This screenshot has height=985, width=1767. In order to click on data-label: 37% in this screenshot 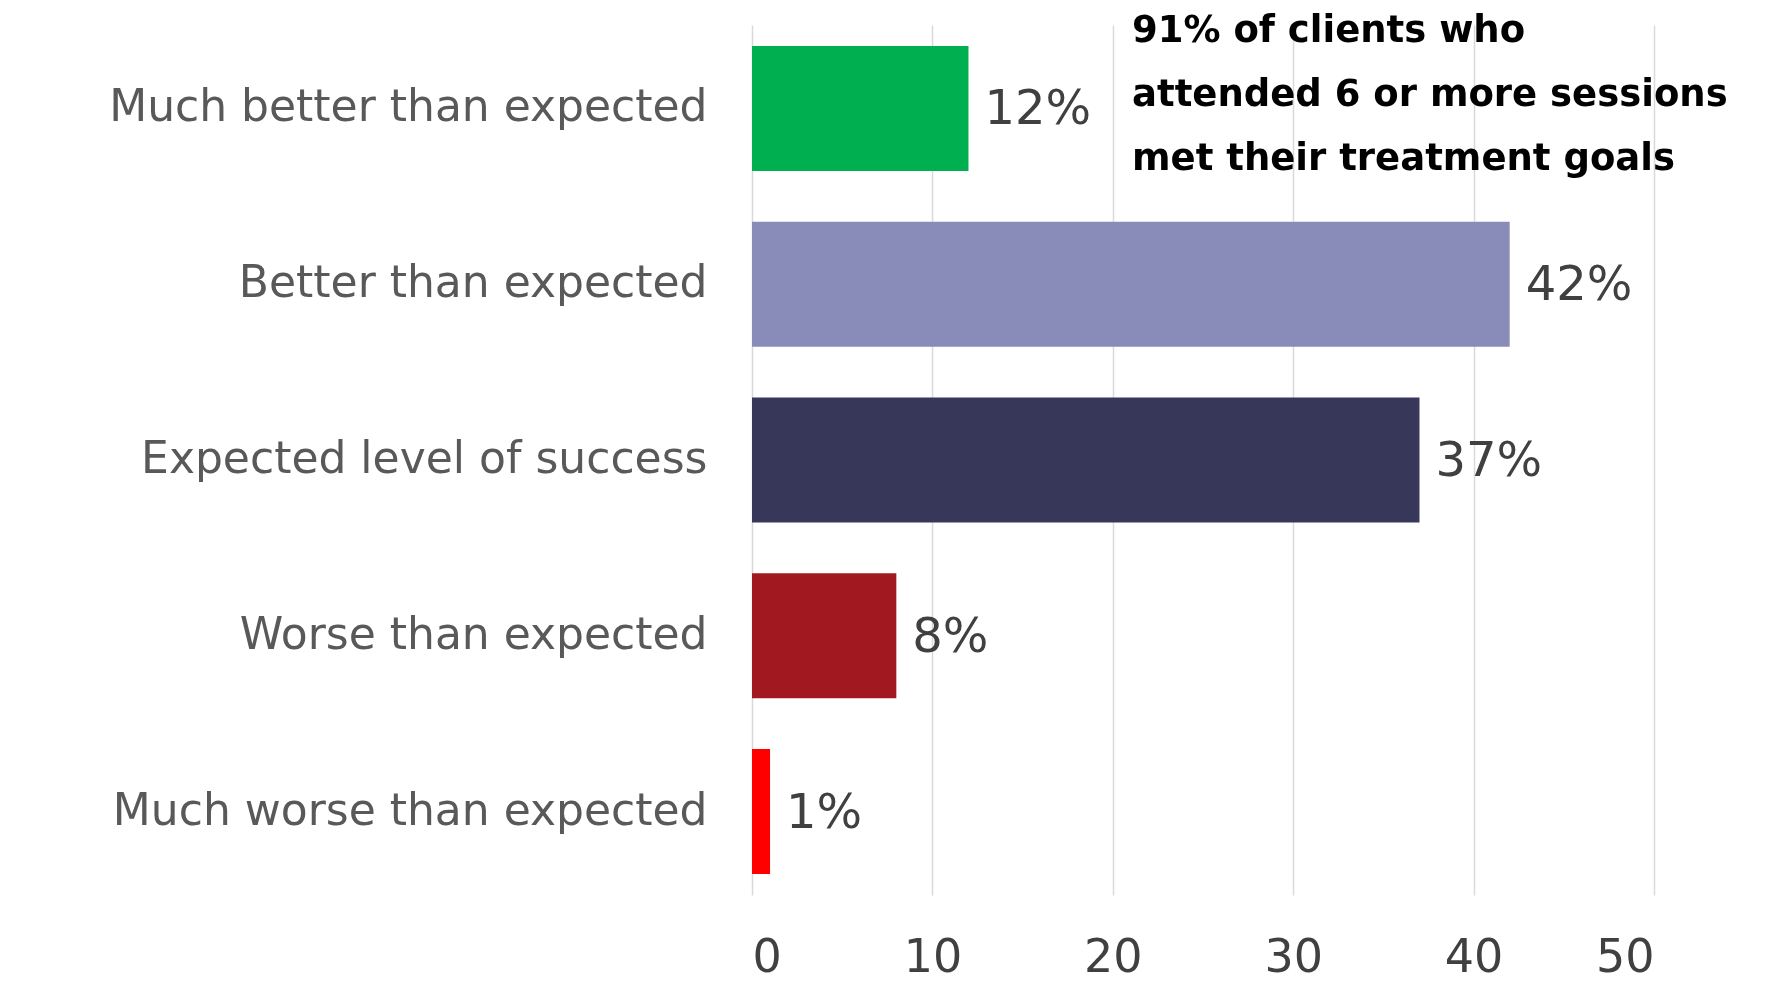, I will do `click(1489, 459)`.